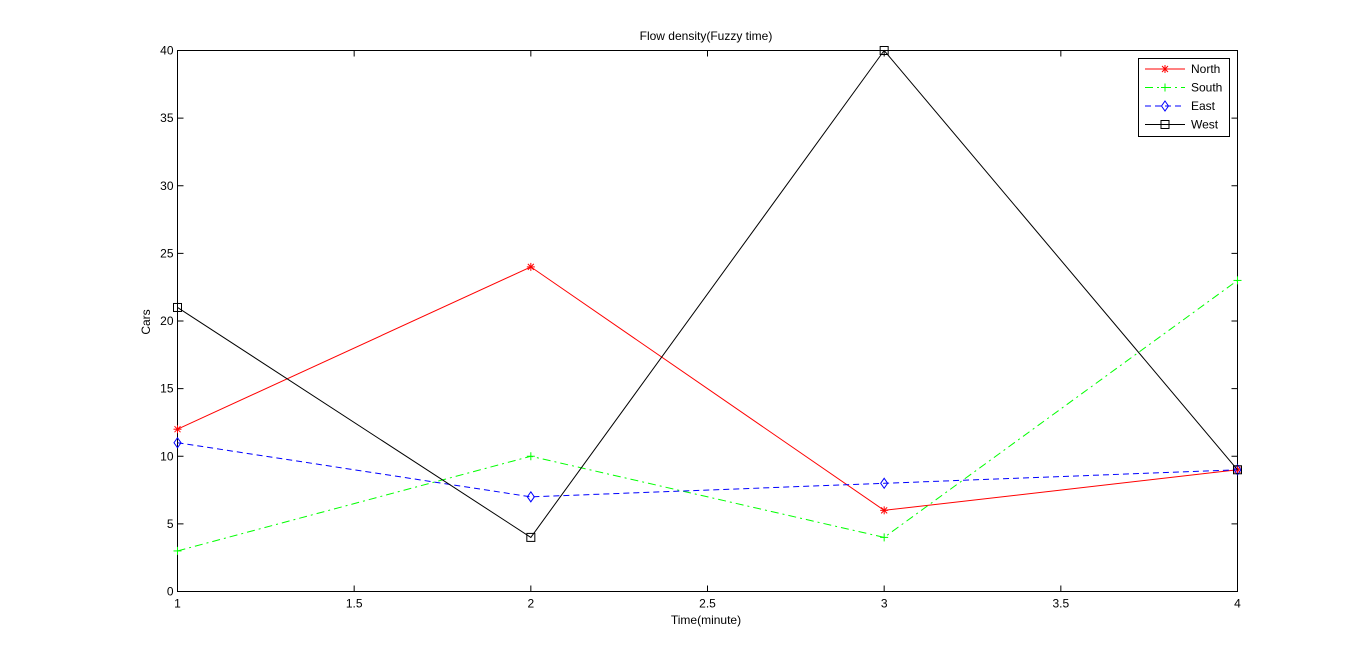  What do you see at coordinates (707, 604) in the screenshot?
I see `x-tick-label: 2.5` at bounding box center [707, 604].